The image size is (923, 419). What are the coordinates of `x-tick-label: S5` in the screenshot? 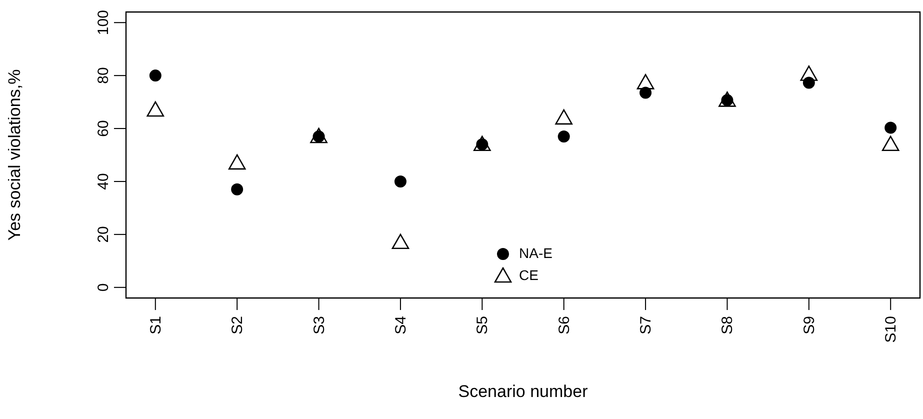 It's located at (483, 325).